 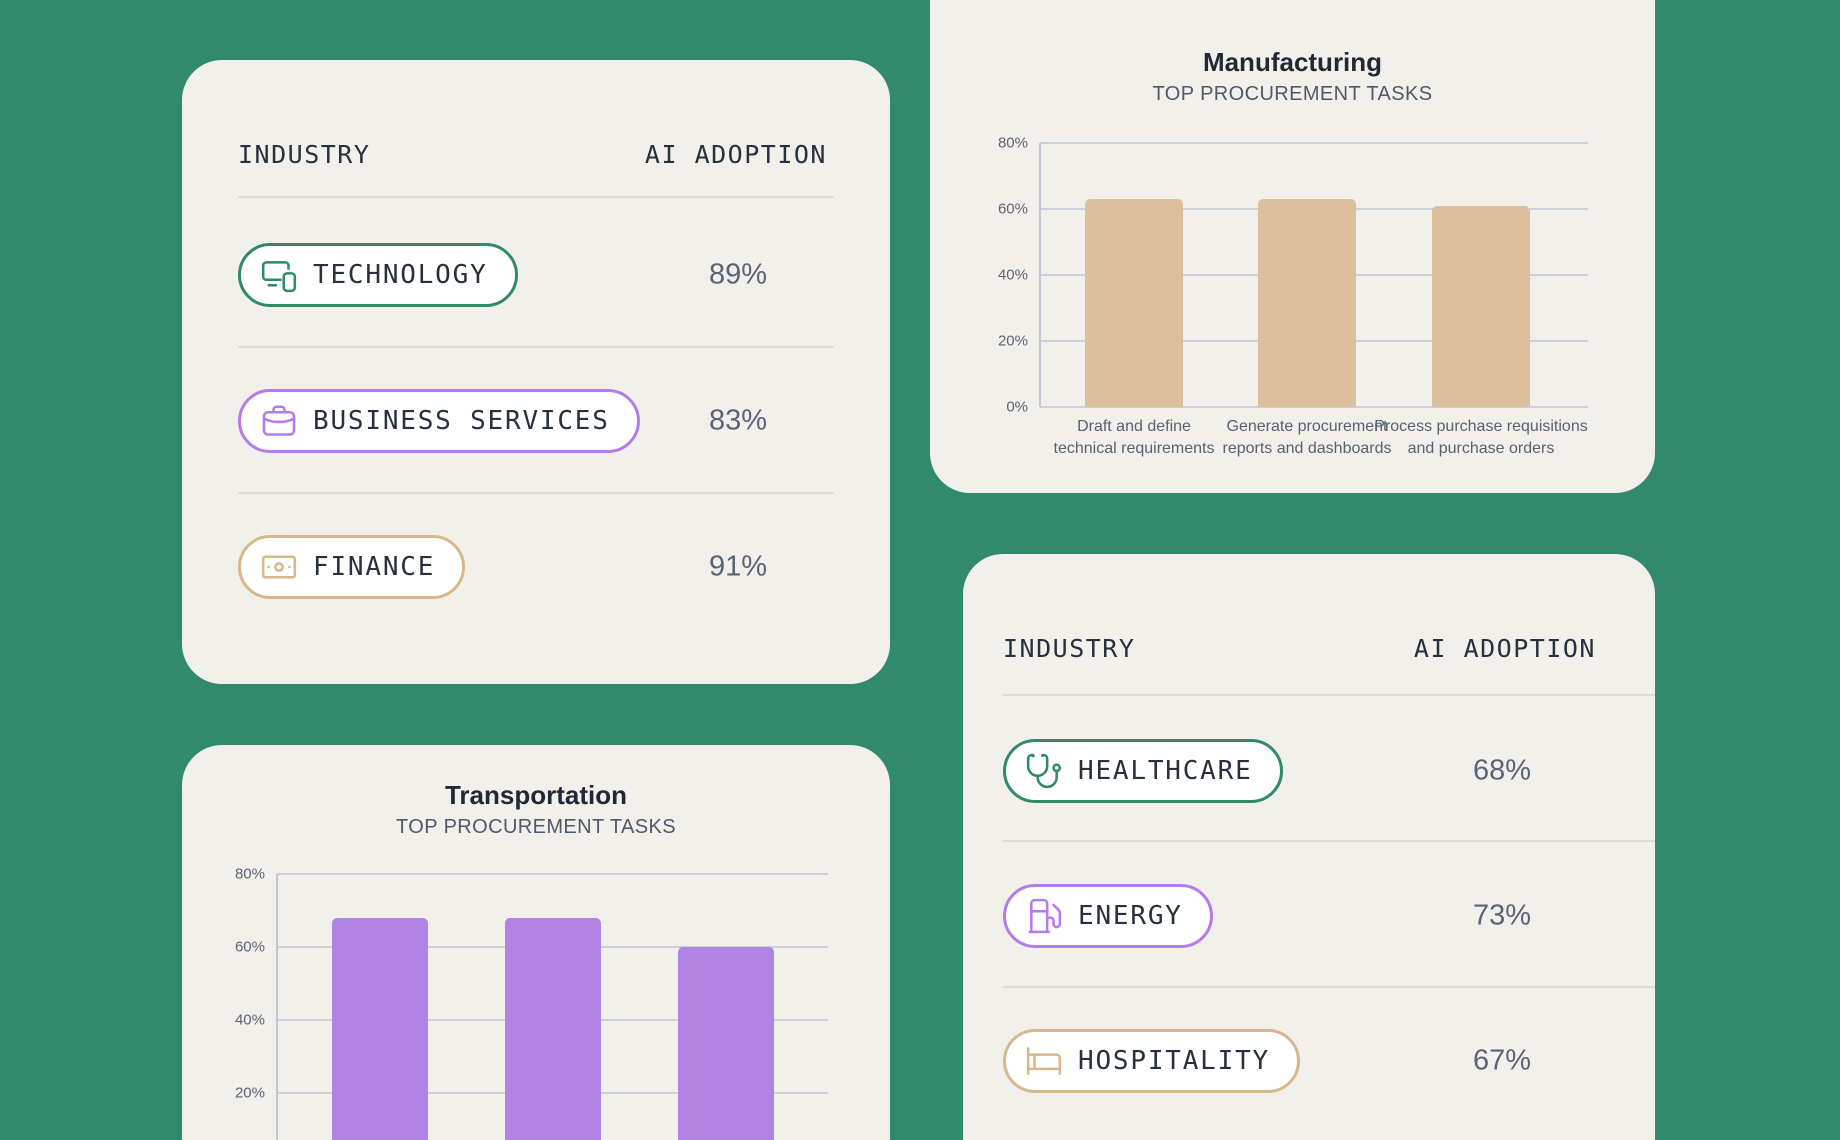 I want to click on adoption-value: 68%, so click(x=1502, y=770).